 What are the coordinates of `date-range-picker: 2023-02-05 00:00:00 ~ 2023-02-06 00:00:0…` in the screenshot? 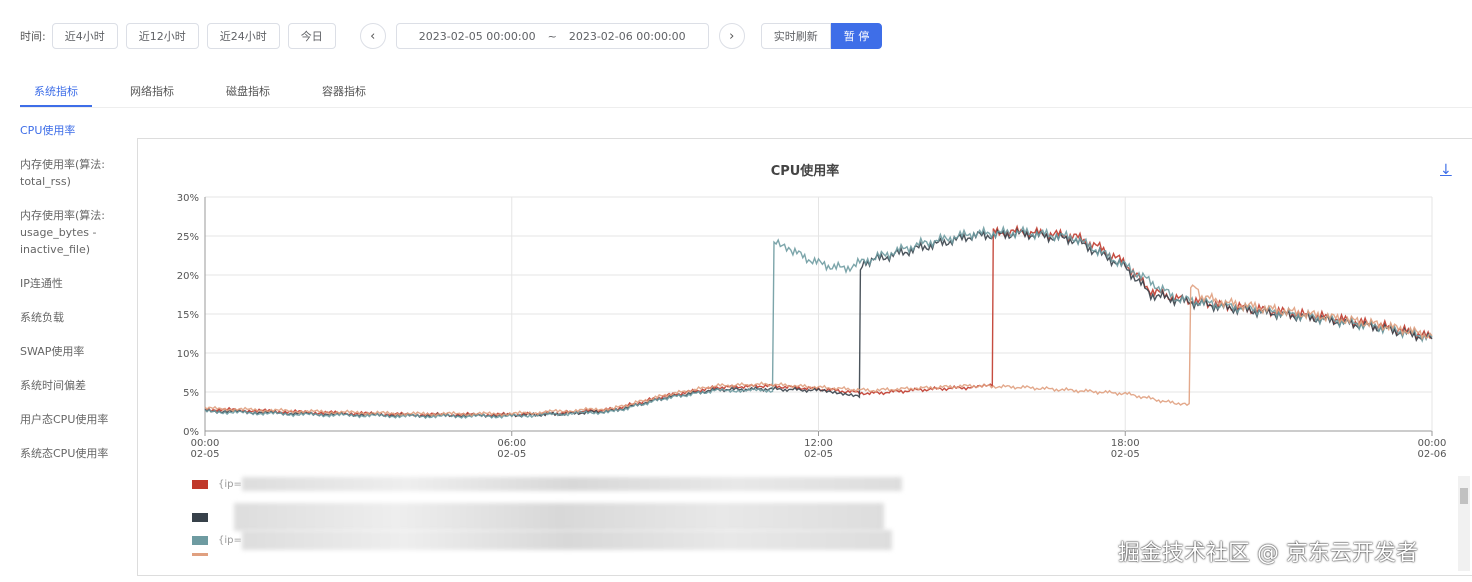 It's located at (552, 36).